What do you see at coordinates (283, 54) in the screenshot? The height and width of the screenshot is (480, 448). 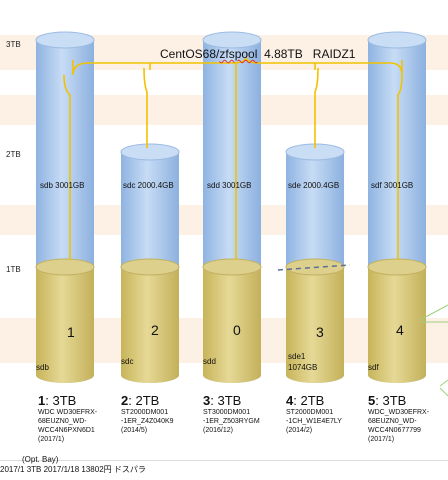 I see `pool-size: 4.88TB` at bounding box center [283, 54].